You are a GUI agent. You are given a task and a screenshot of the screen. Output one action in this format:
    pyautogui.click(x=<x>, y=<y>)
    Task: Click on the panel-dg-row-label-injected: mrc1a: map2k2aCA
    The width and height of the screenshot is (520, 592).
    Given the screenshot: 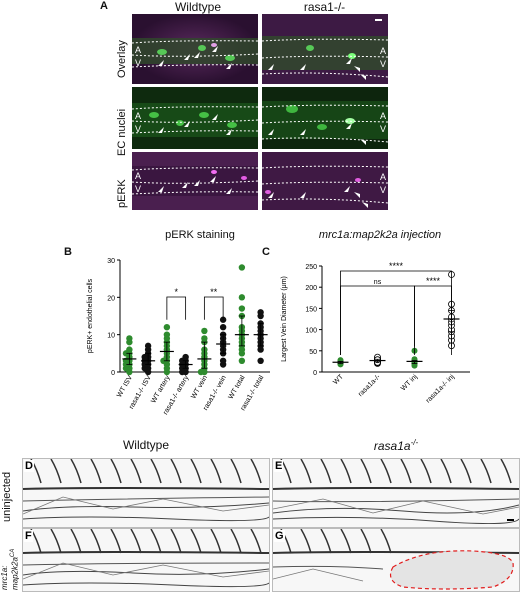 What is the action you would take?
    pyautogui.click(x=10, y=569)
    